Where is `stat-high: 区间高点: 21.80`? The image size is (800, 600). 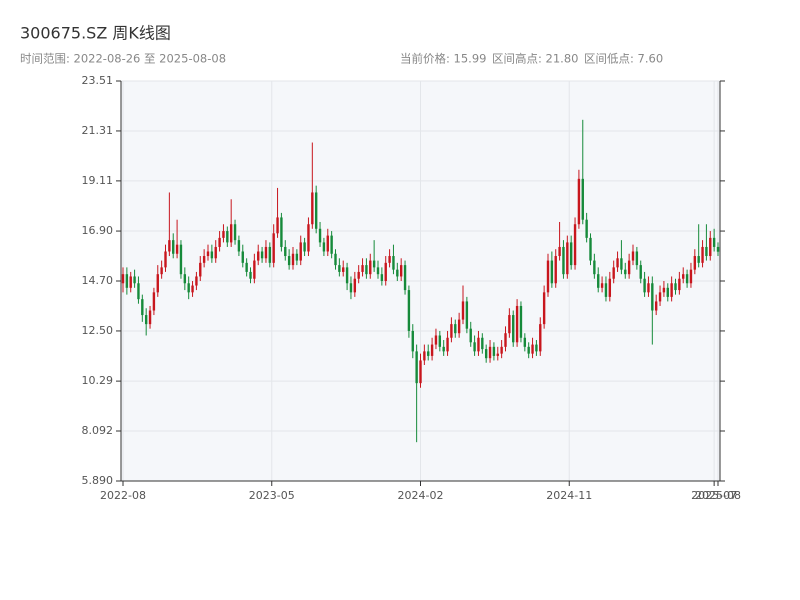 stat-high: 区间高点: 21.80 is located at coordinates (535, 59).